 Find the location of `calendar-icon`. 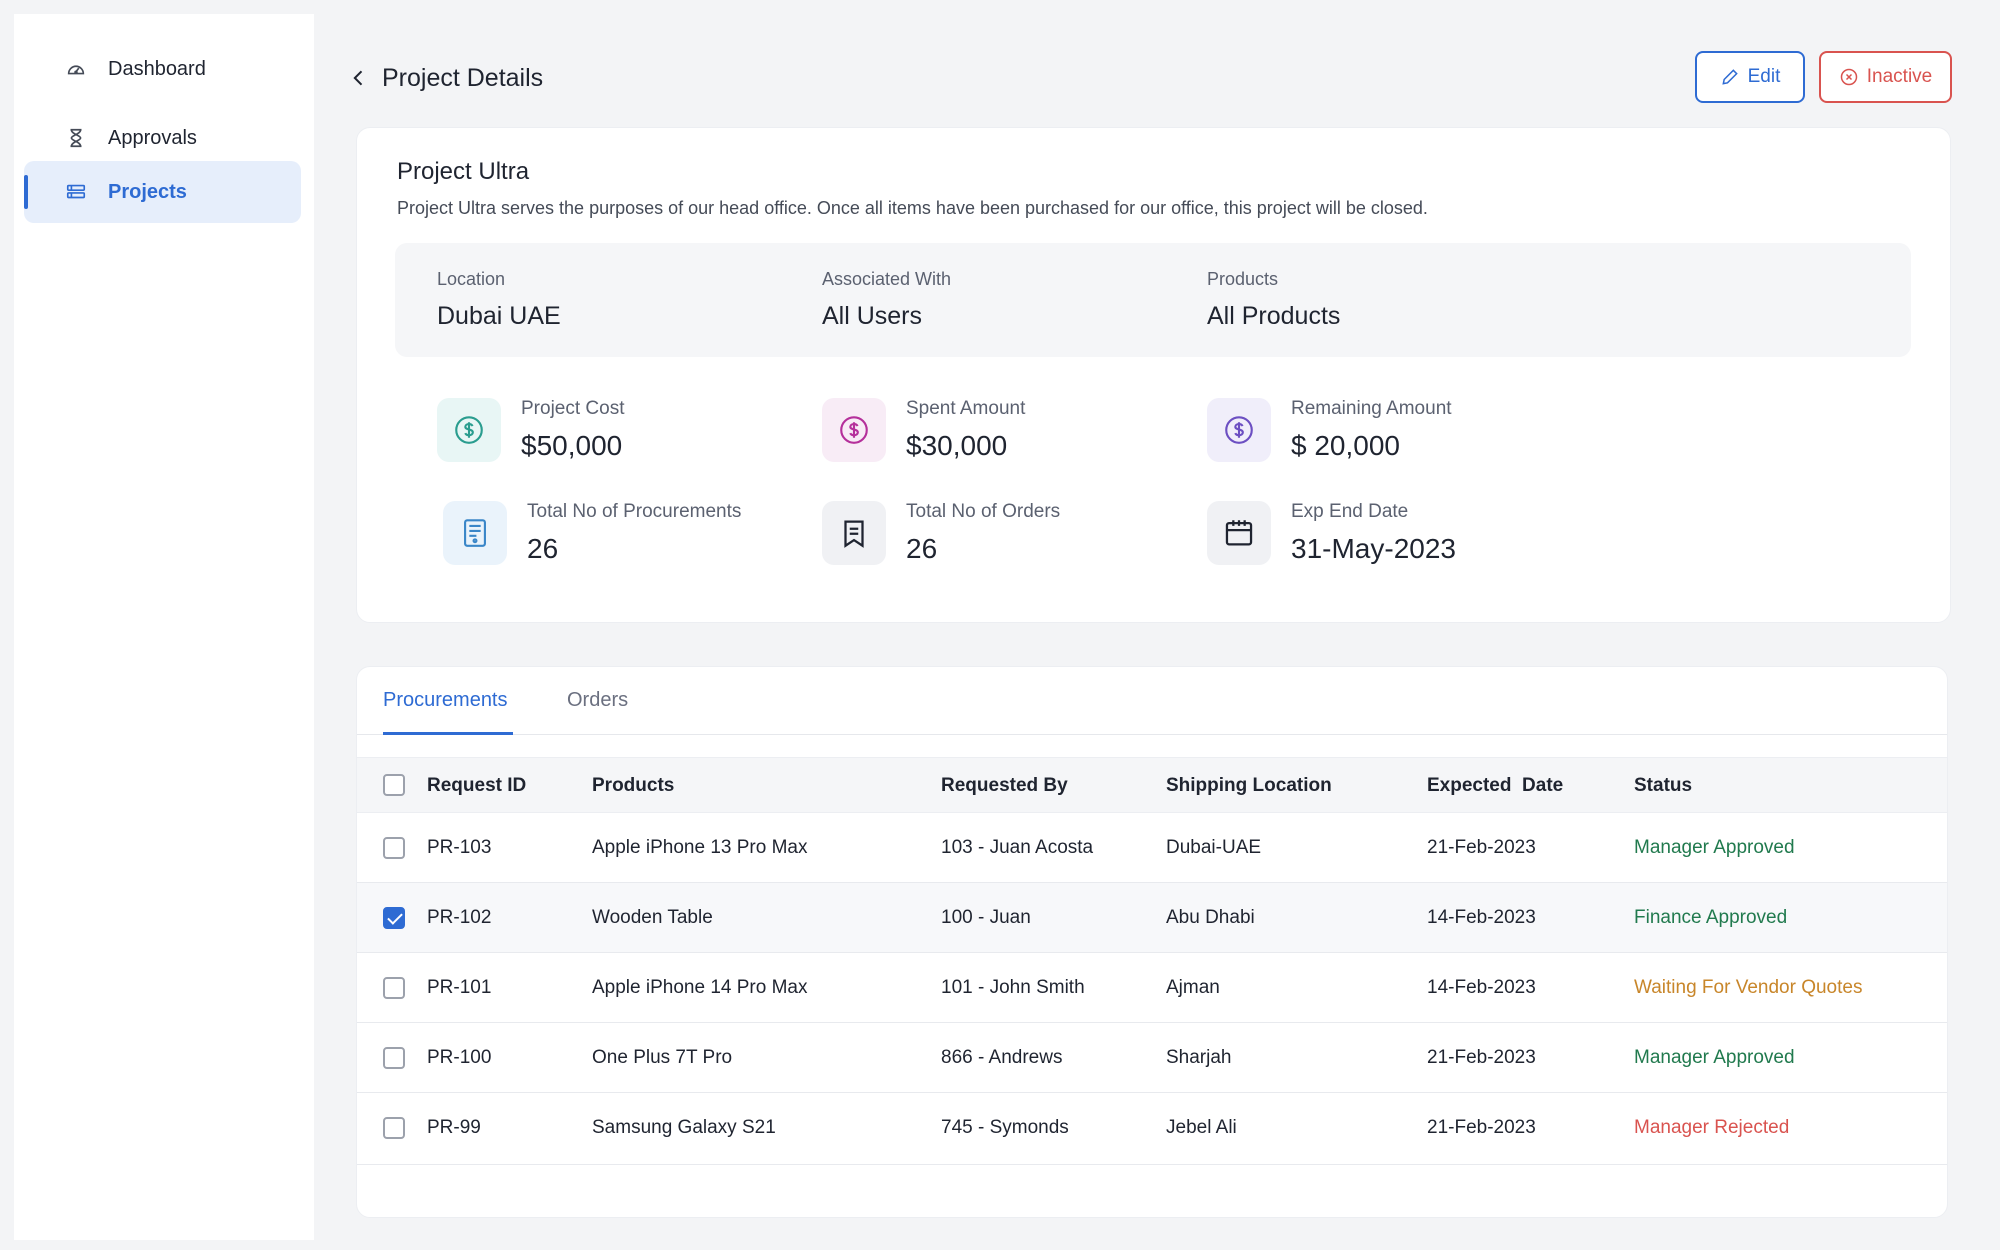

calendar-icon is located at coordinates (1239, 533).